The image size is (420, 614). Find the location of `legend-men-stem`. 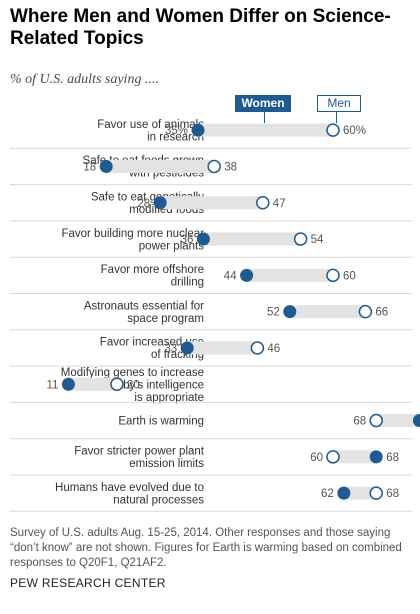

legend-men-stem is located at coordinates (336, 117).